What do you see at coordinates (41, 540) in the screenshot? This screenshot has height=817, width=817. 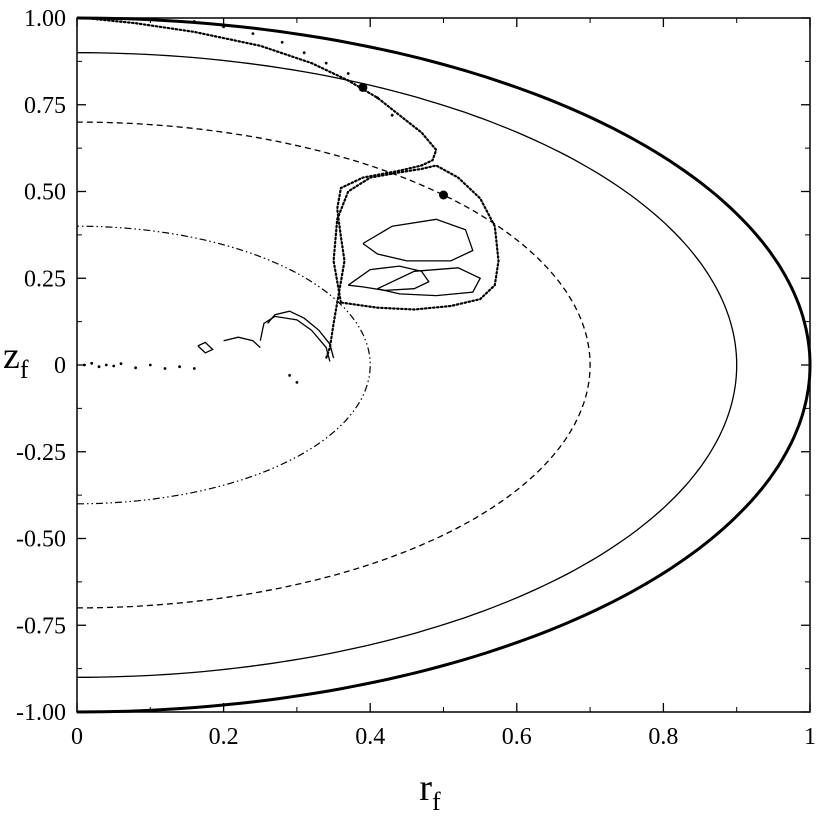 I see `y-tick-label-6: -0.50` at bounding box center [41, 540].